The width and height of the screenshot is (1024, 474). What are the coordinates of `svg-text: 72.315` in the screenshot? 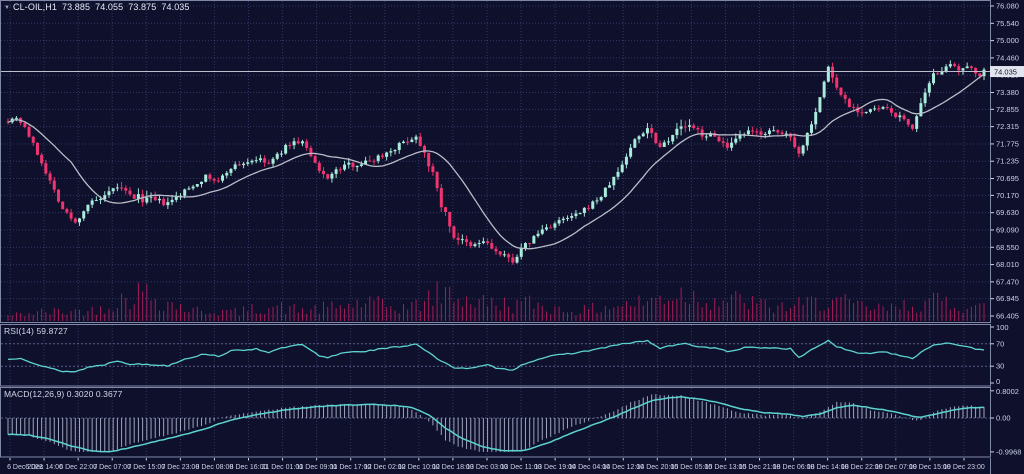 It's located at (1007, 126).